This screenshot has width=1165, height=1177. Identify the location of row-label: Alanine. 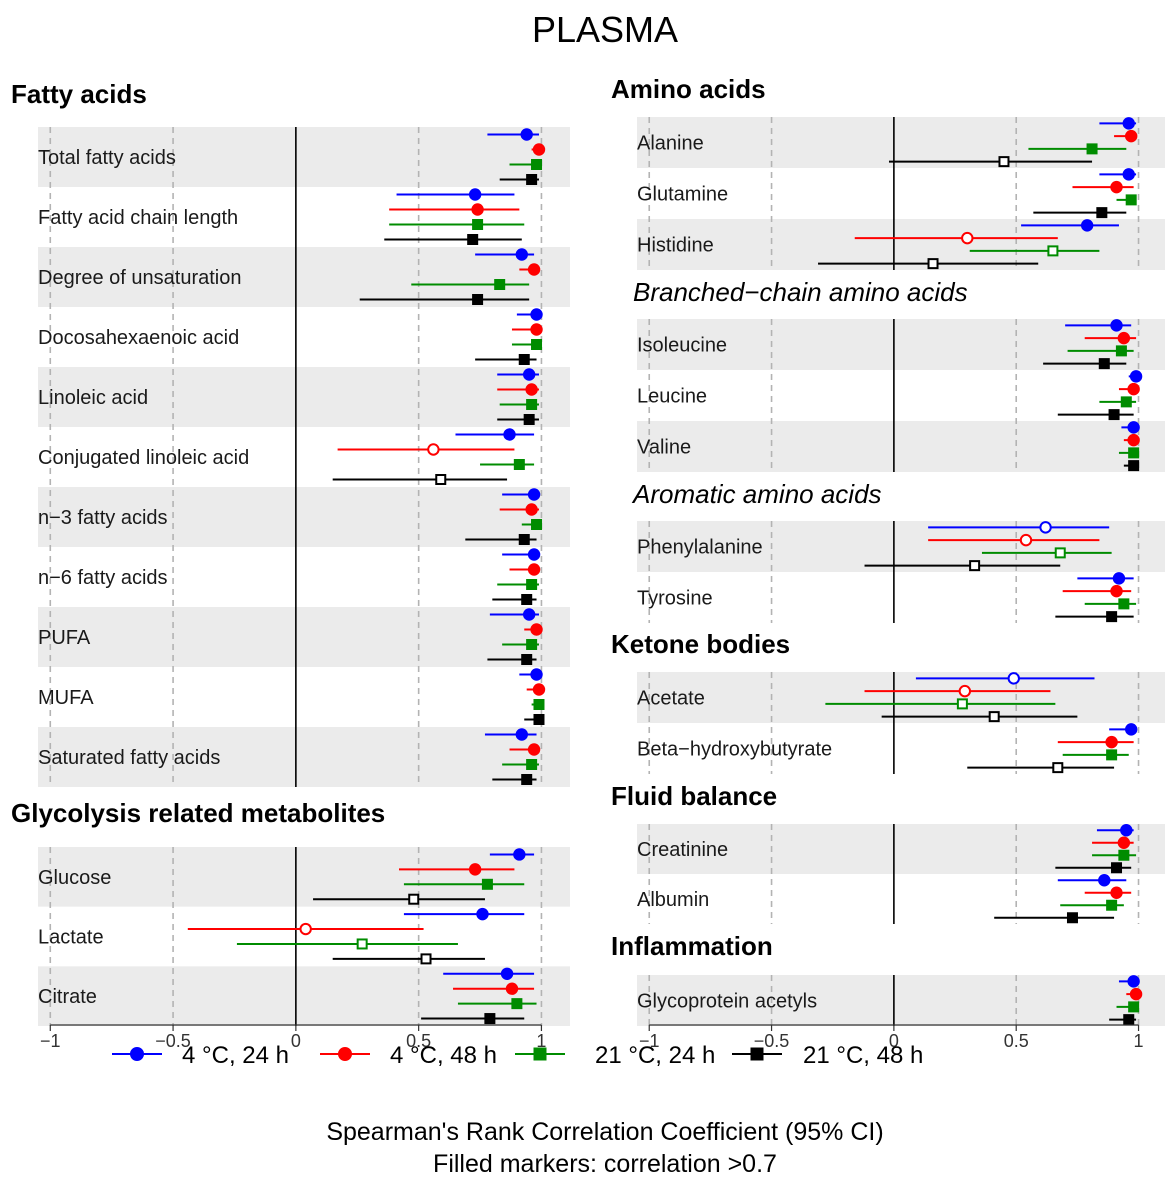
(670, 144).